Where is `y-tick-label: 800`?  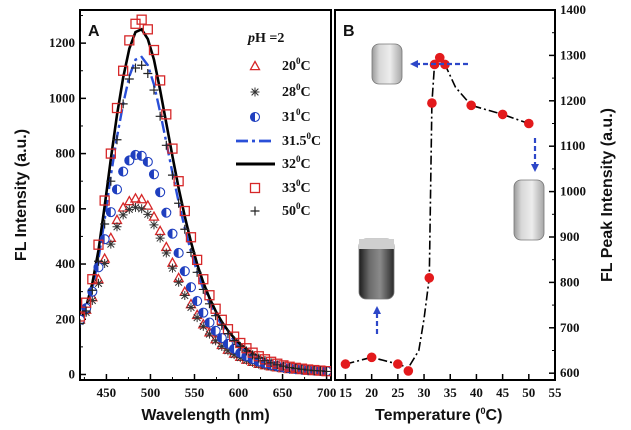 y-tick-label: 800 is located at coordinates (570, 281).